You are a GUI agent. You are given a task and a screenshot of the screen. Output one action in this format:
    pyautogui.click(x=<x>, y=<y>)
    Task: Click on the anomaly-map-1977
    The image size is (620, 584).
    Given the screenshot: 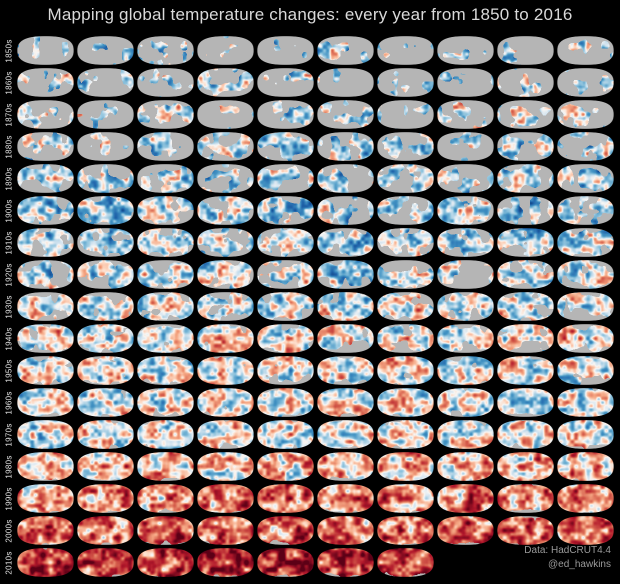 What is the action you would take?
    pyautogui.click(x=465, y=434)
    